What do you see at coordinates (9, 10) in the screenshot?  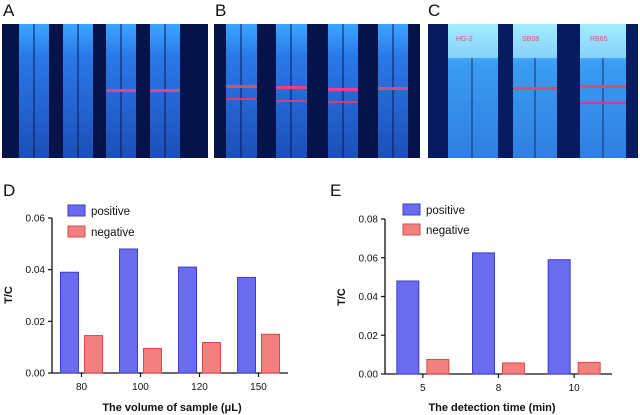 I see `panel-letter-a: A` at bounding box center [9, 10].